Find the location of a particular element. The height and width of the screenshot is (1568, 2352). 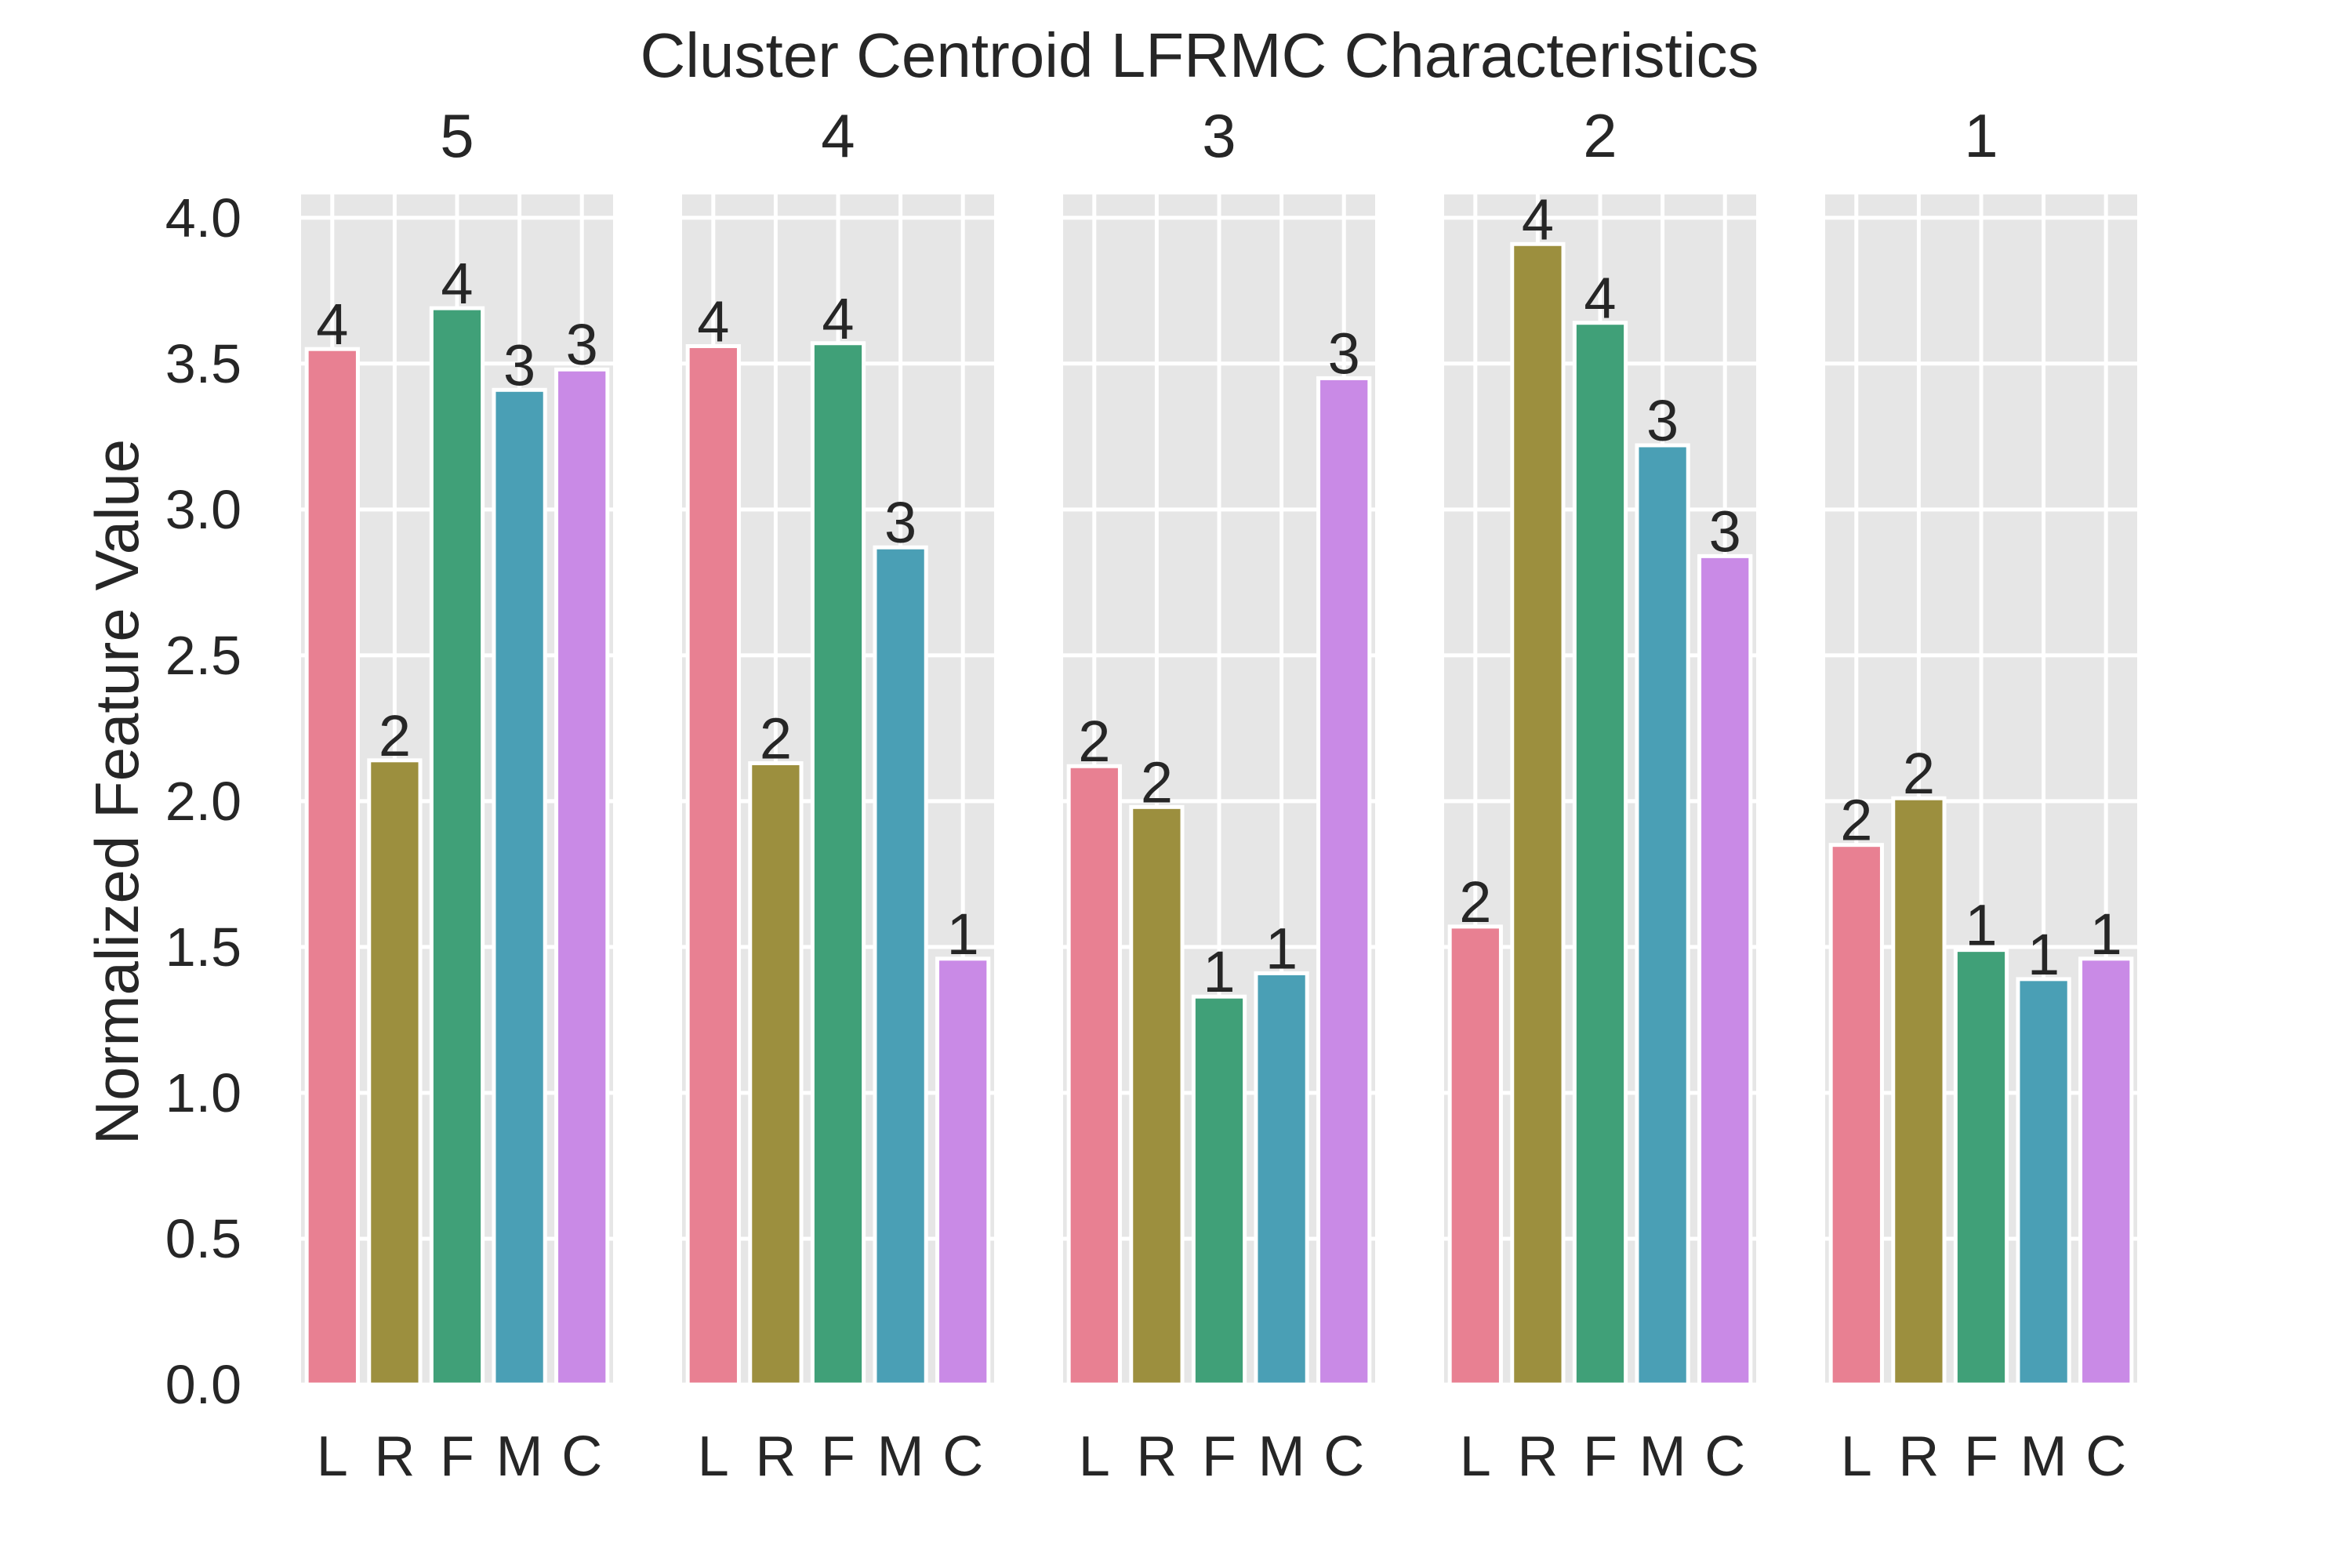

y-tick-label: 2.5 is located at coordinates (203, 655).